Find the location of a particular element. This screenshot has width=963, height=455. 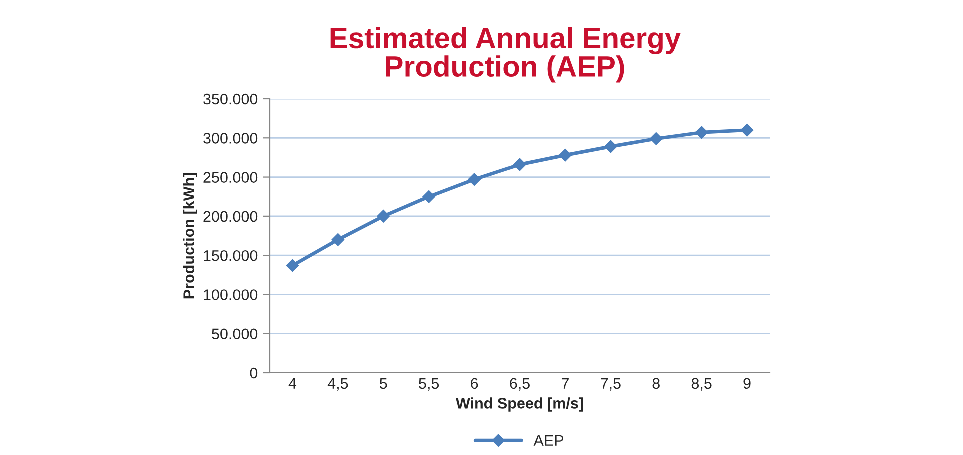

x-tick-label: 8 is located at coordinates (656, 384).